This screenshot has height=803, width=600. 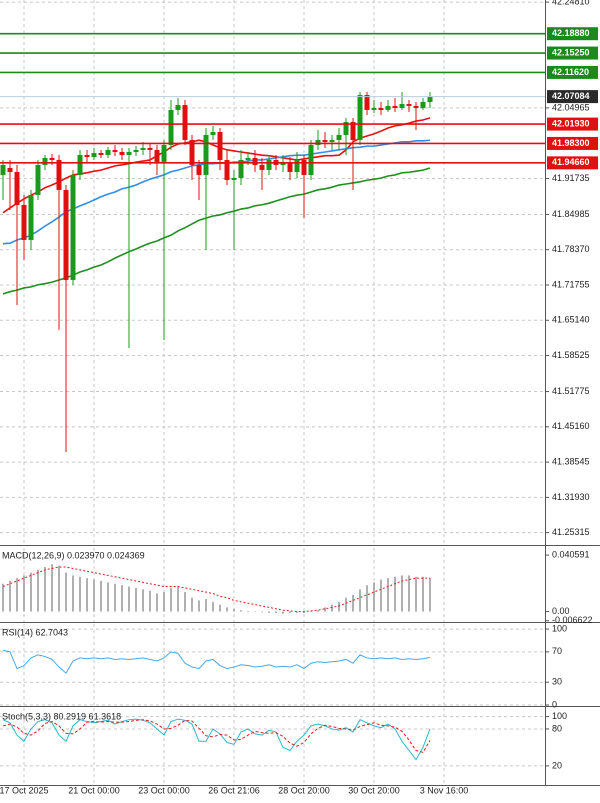 I want to click on y-tick-label: 100, so click(x=559, y=628).